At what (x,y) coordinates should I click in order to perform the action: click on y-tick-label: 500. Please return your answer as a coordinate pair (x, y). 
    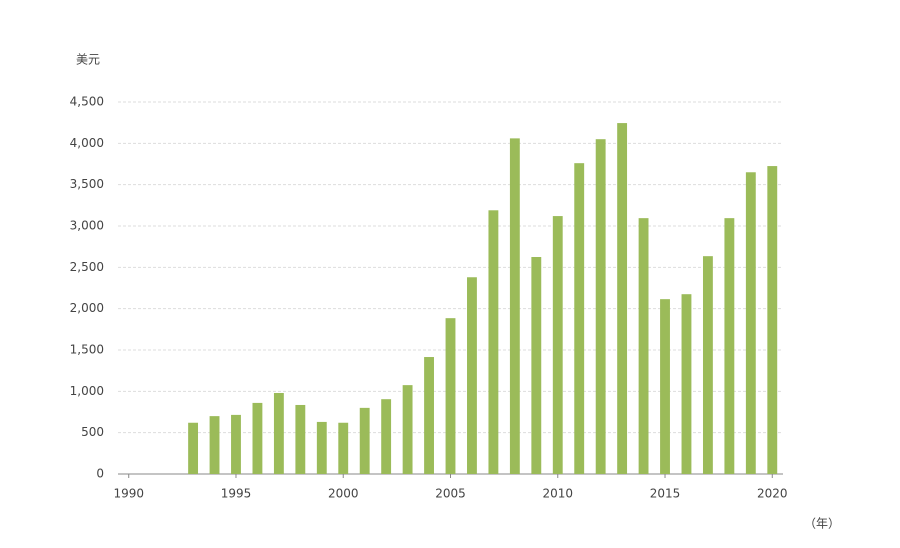
    Looking at the image, I should click on (92, 432).